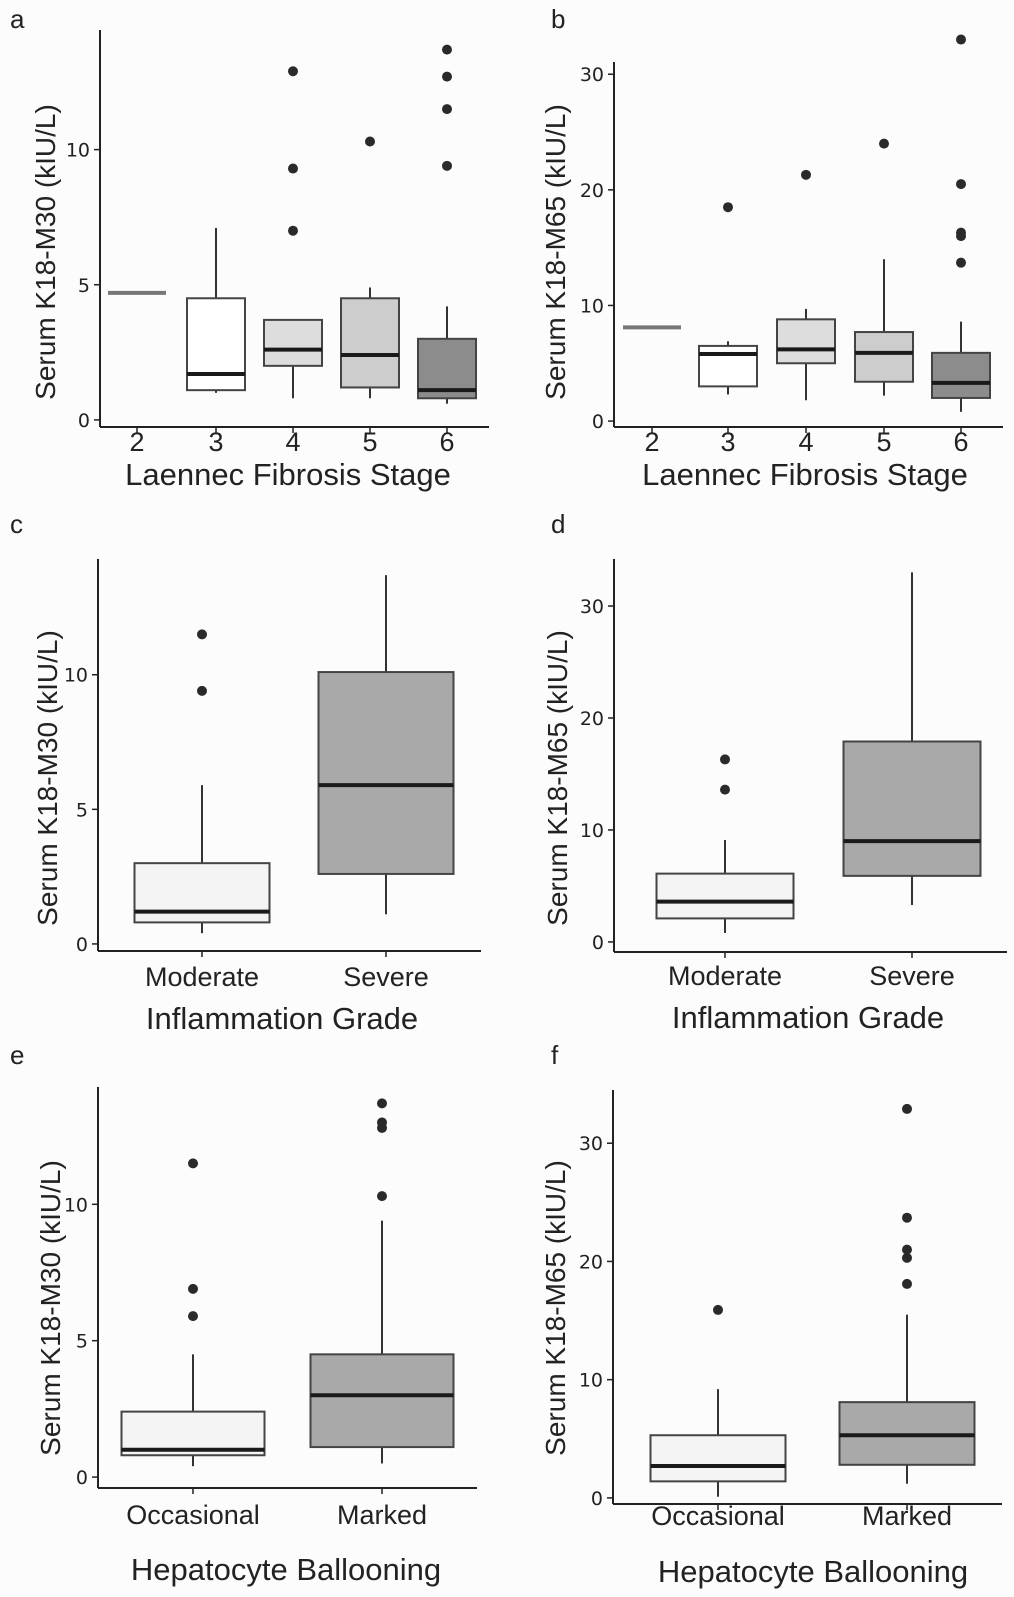  I want to click on x-tick-label: Severe, so click(912, 976).